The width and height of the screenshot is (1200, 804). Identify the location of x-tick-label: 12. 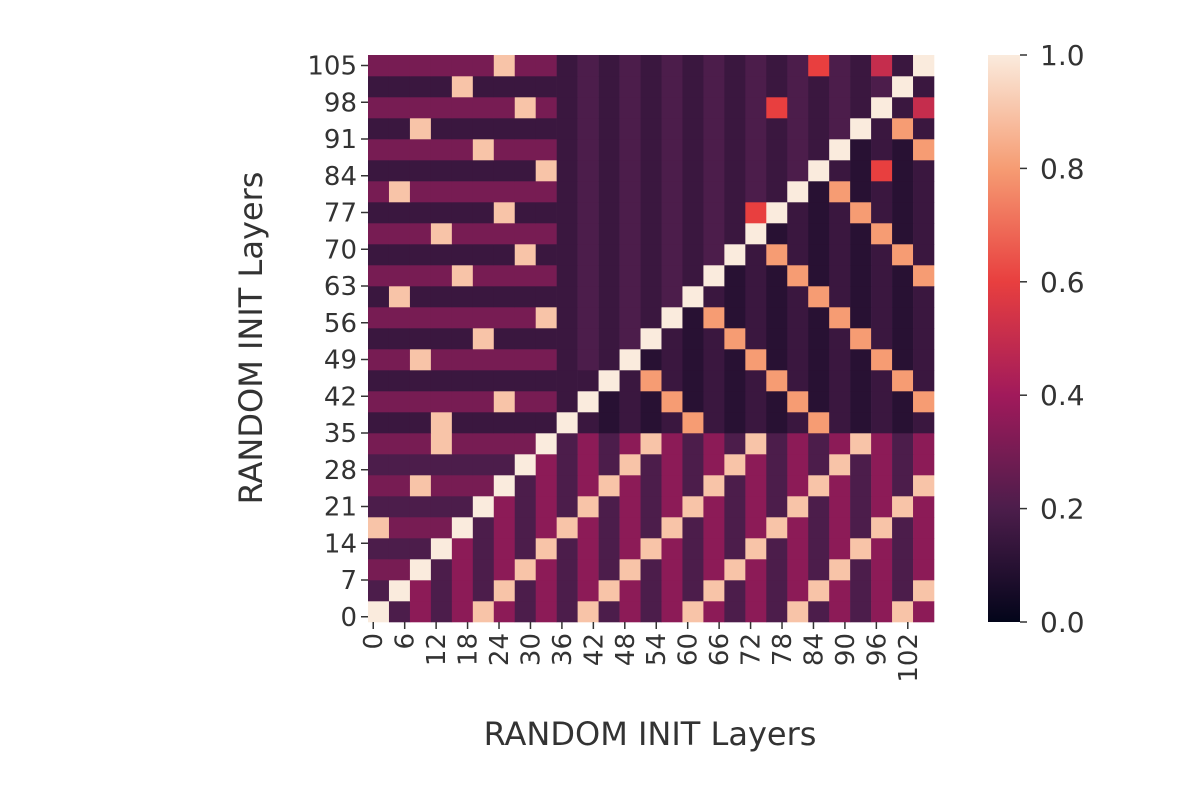
(437, 649).